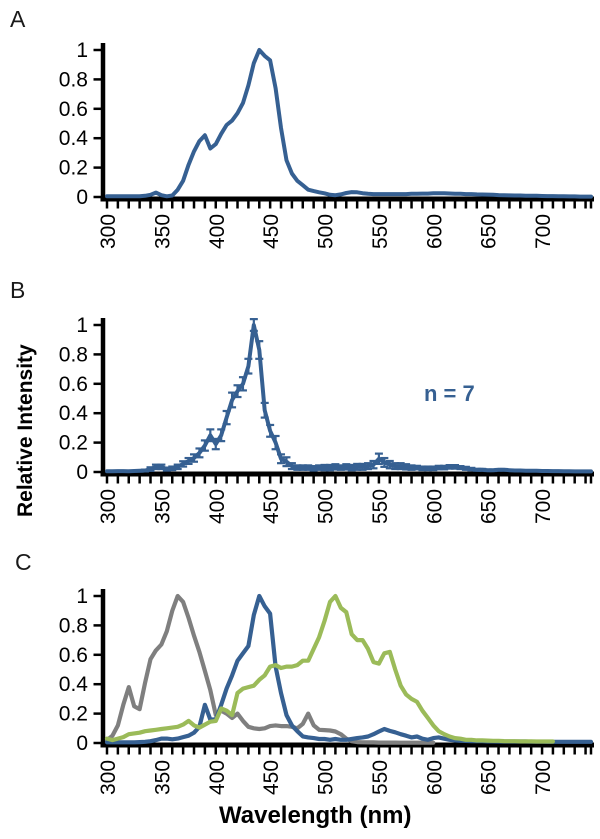 The width and height of the screenshot is (600, 839). I want to click on x-axis-title: Wavelength (nm), so click(315, 815).